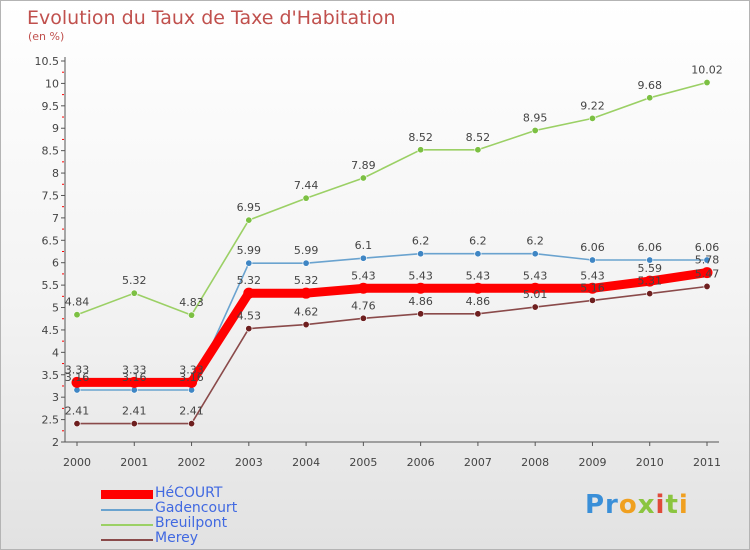  Describe the element at coordinates (51, 375) in the screenshot. I see `y-tick-label: 3.5` at that location.